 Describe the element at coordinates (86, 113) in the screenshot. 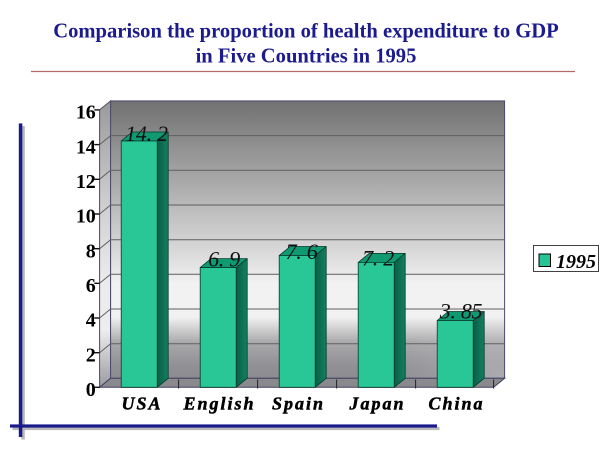

I see `svg-text: 16` at that location.